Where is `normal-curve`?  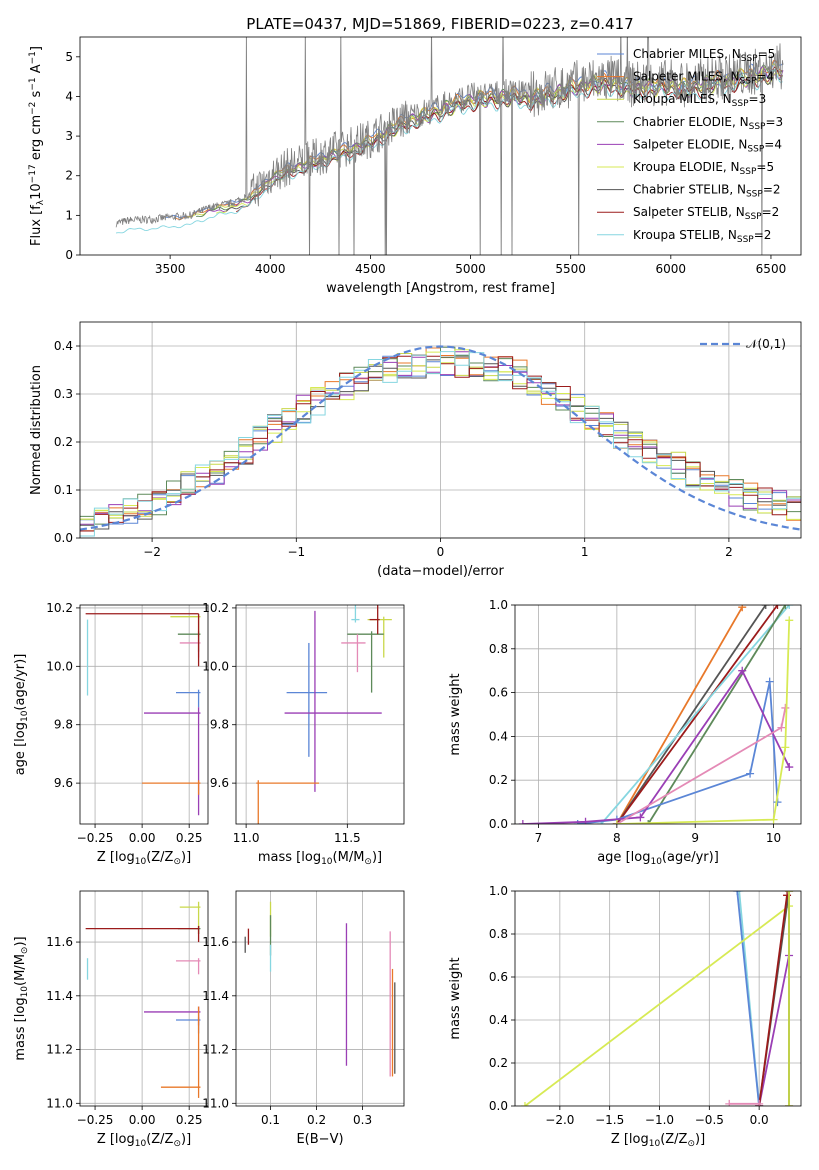 normal-curve is located at coordinates (440, 438).